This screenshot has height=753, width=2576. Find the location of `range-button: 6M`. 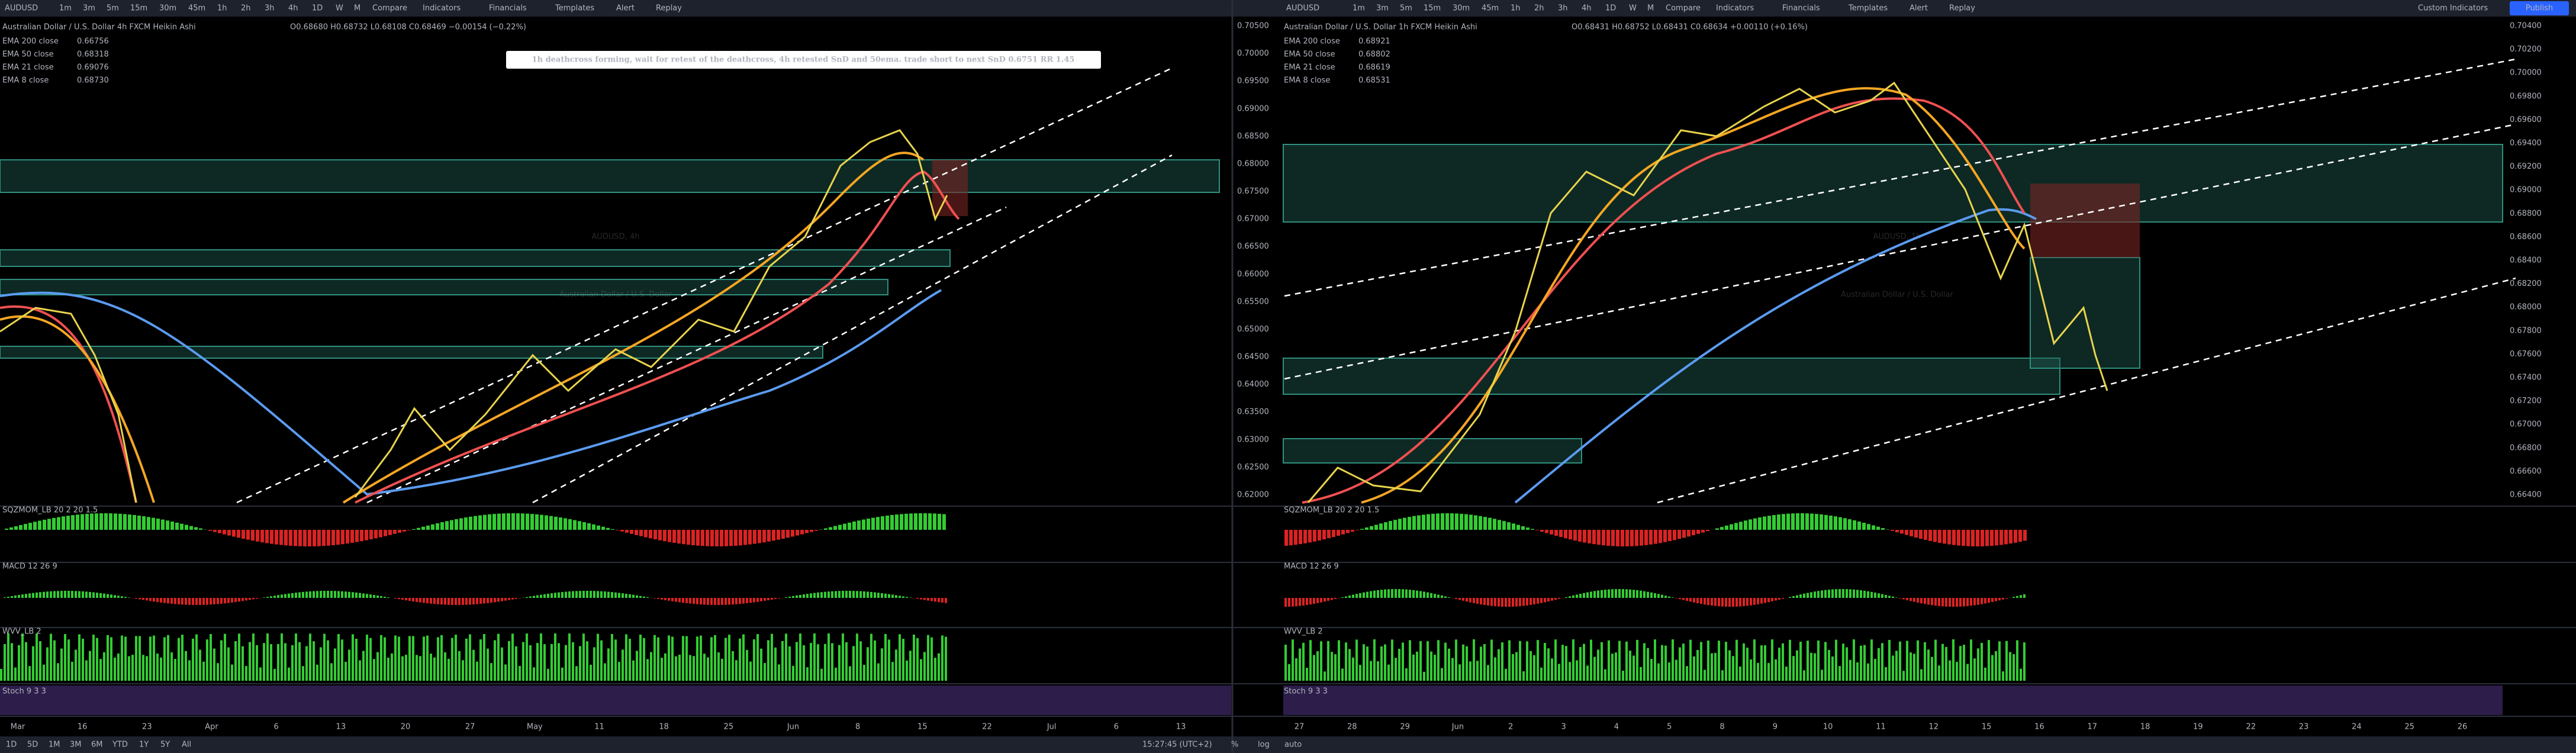

range-button: 6M is located at coordinates (97, 745).